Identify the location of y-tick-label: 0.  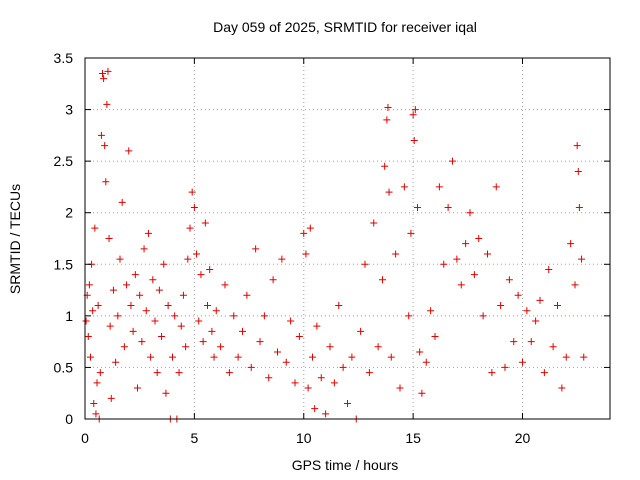
(69, 419).